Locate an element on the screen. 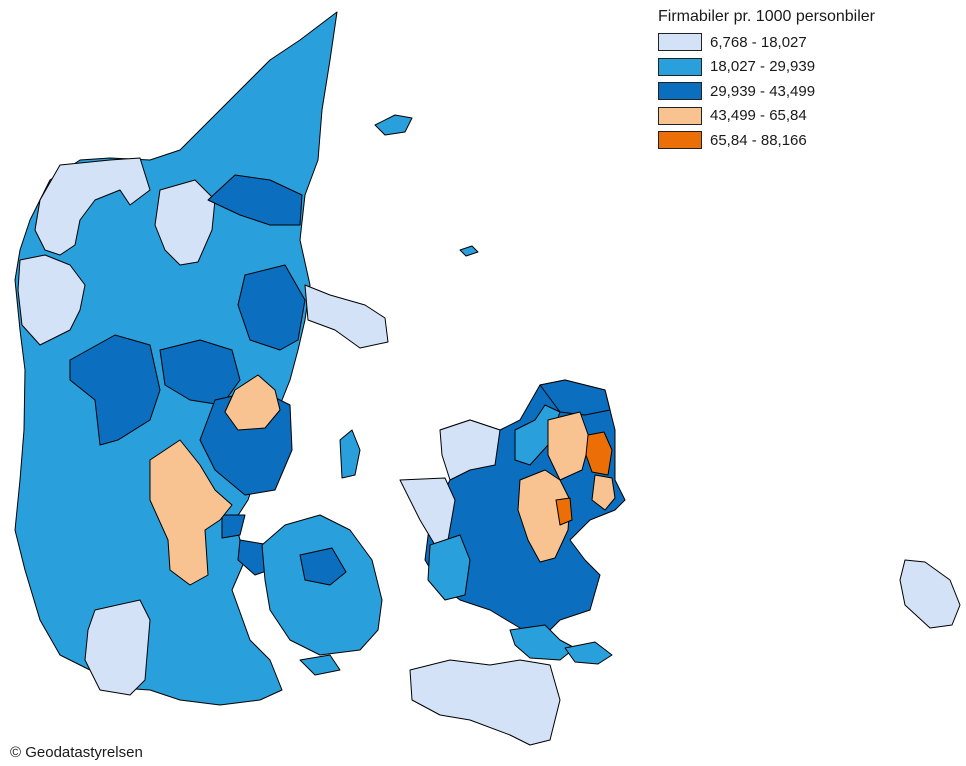 This screenshot has width=966, height=766. region-stevns is located at coordinates (542, 642).